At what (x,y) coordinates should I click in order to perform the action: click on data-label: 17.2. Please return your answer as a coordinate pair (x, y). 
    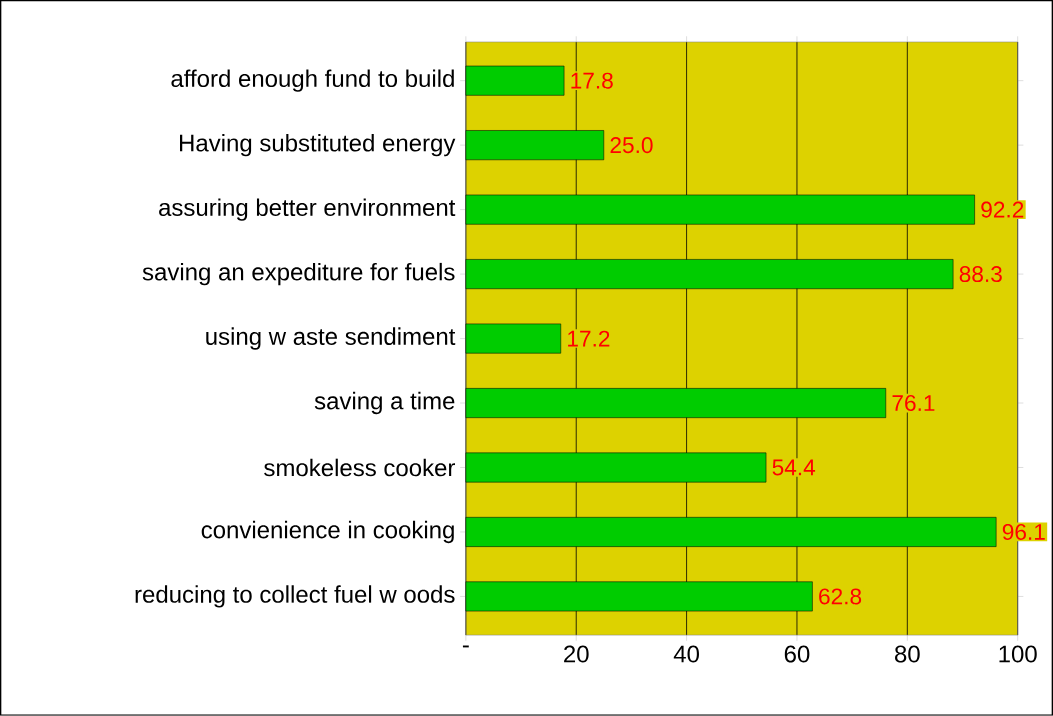
    Looking at the image, I should click on (589, 338).